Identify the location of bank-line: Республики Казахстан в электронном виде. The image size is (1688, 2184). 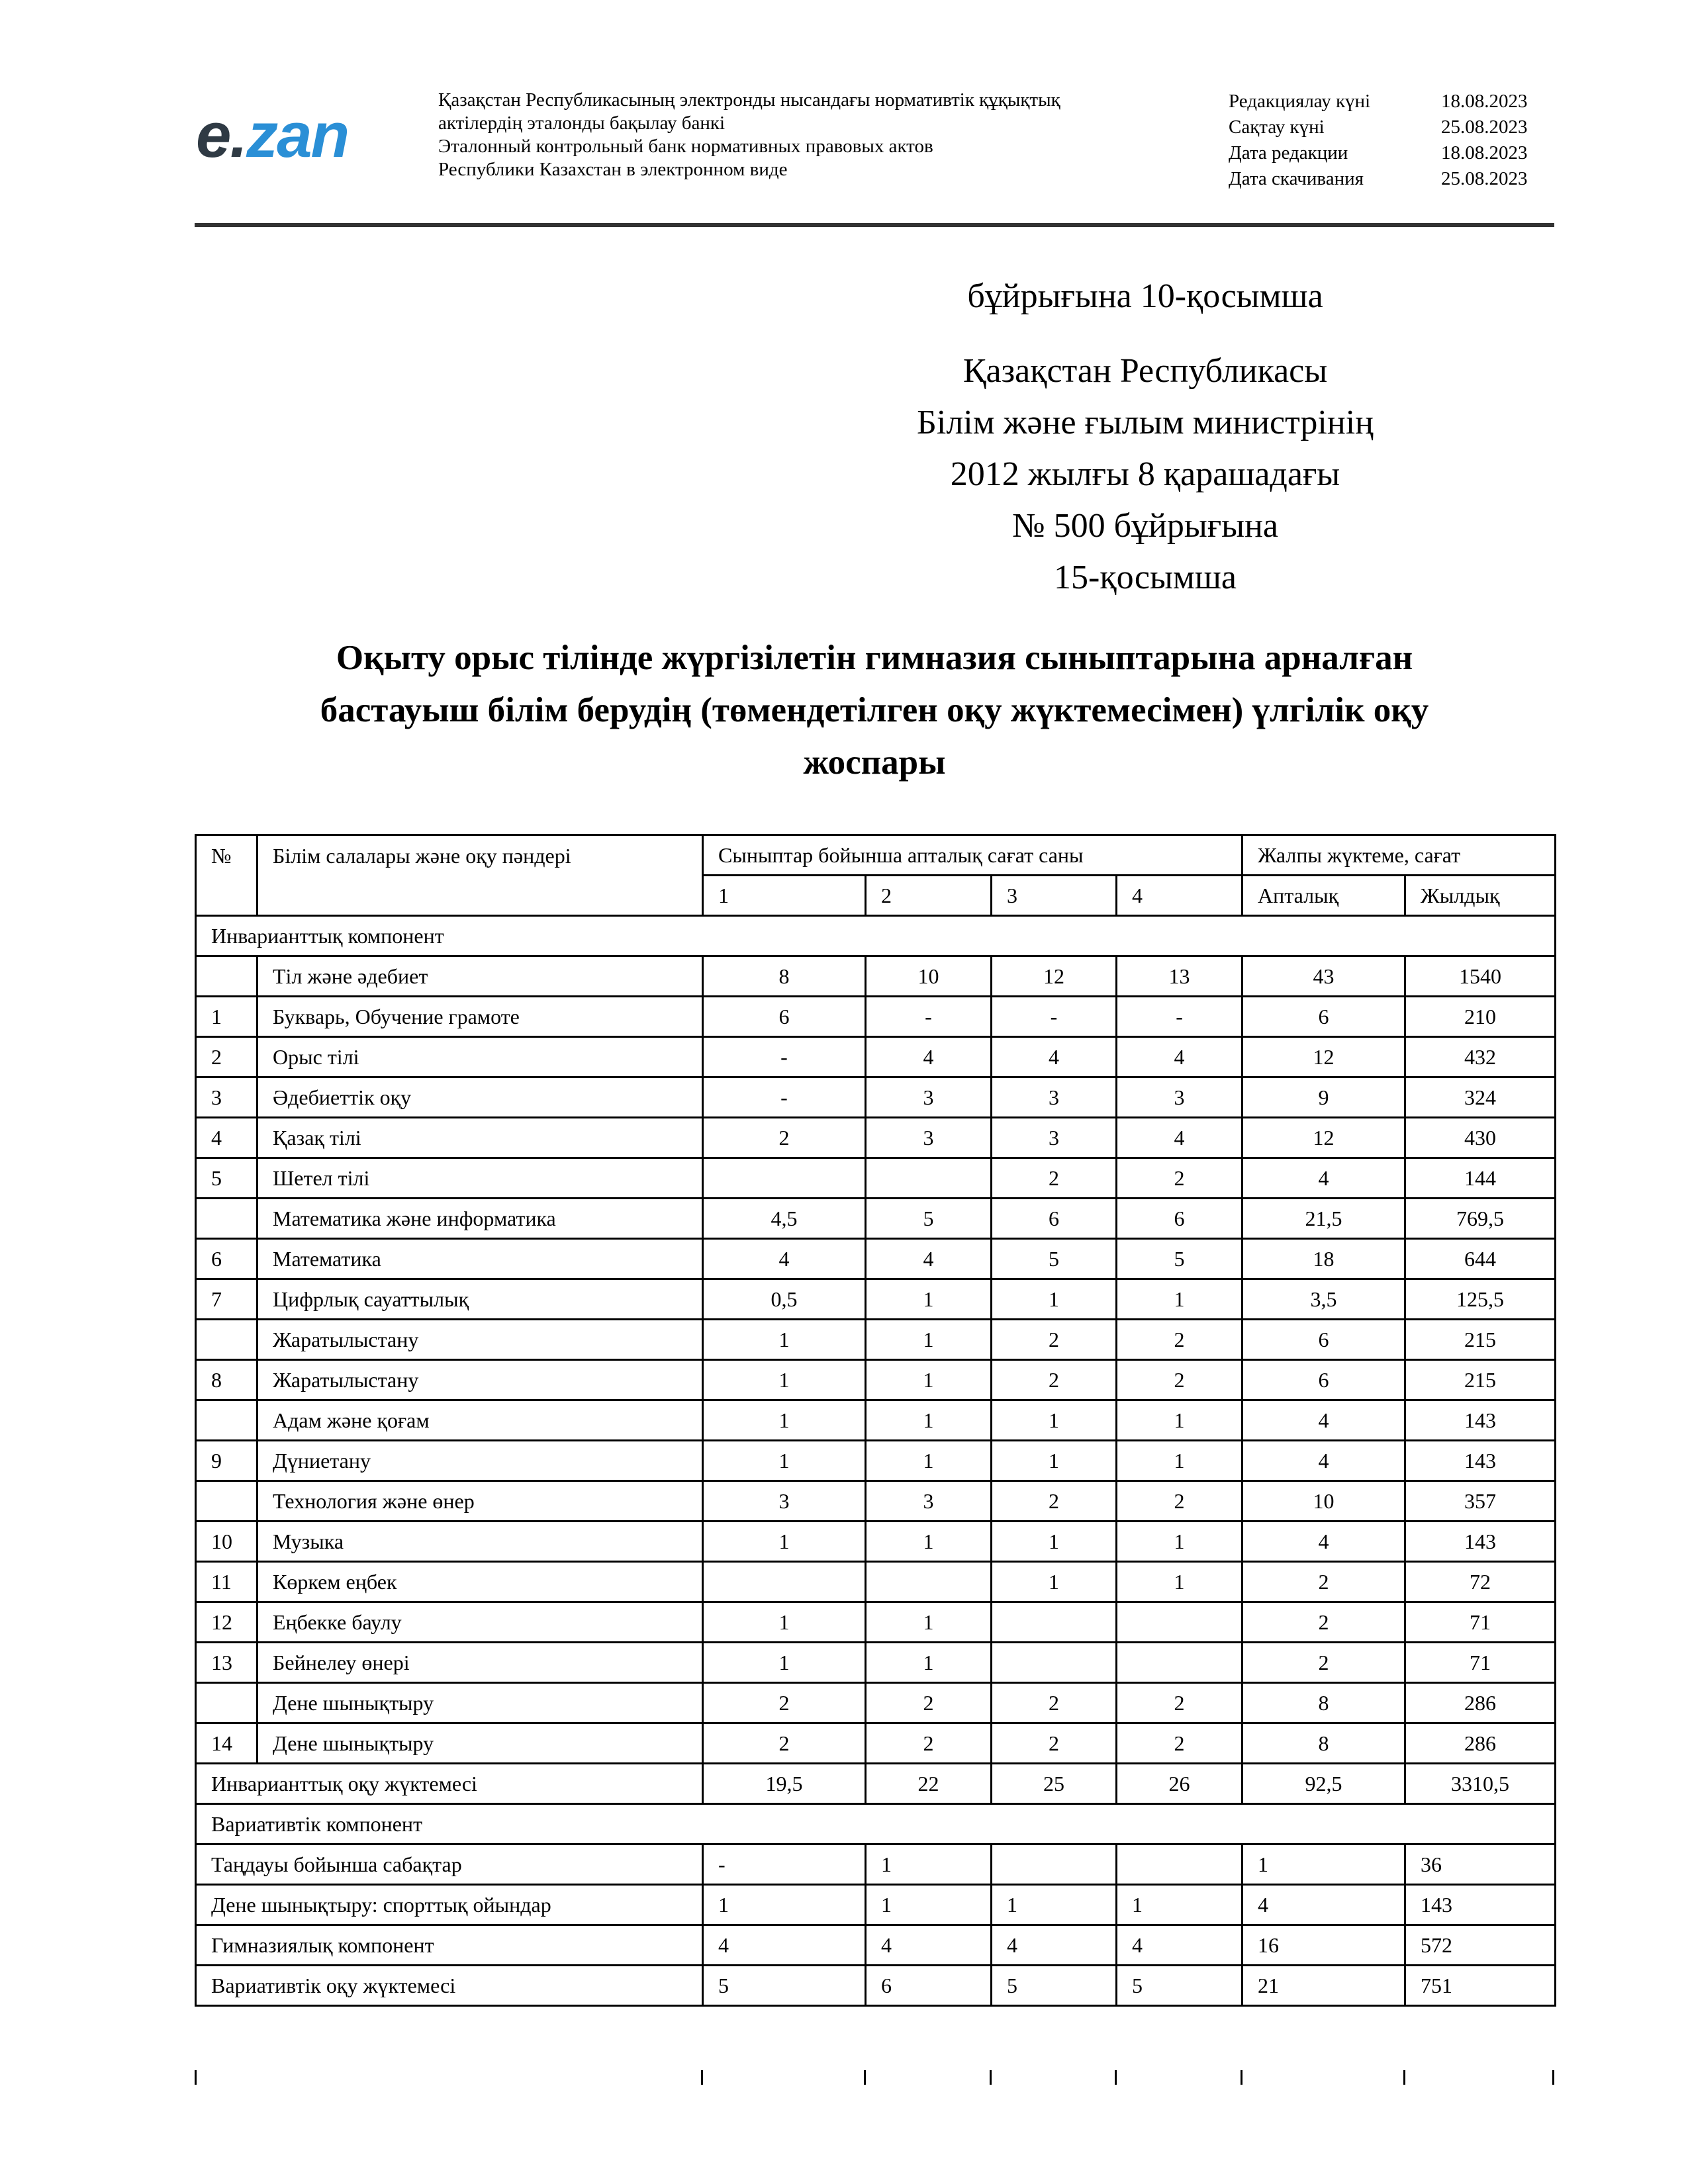
(613, 170).